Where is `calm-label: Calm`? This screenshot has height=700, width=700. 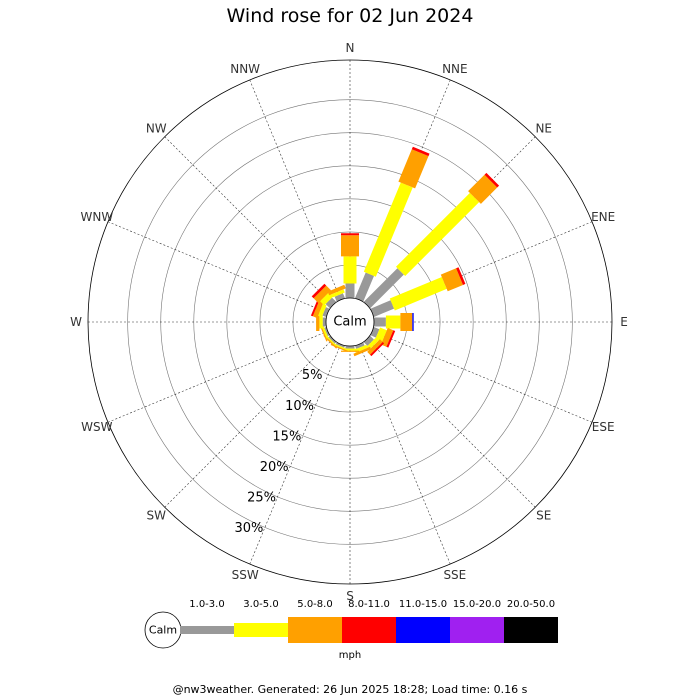
calm-label: Calm is located at coordinates (349, 322).